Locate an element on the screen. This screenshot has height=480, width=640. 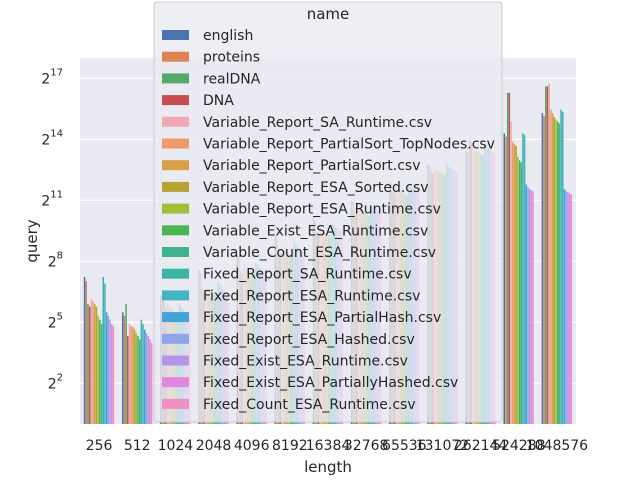
legend-entry: Variable_Report_SA_Runtime.csv is located at coordinates (317, 123).